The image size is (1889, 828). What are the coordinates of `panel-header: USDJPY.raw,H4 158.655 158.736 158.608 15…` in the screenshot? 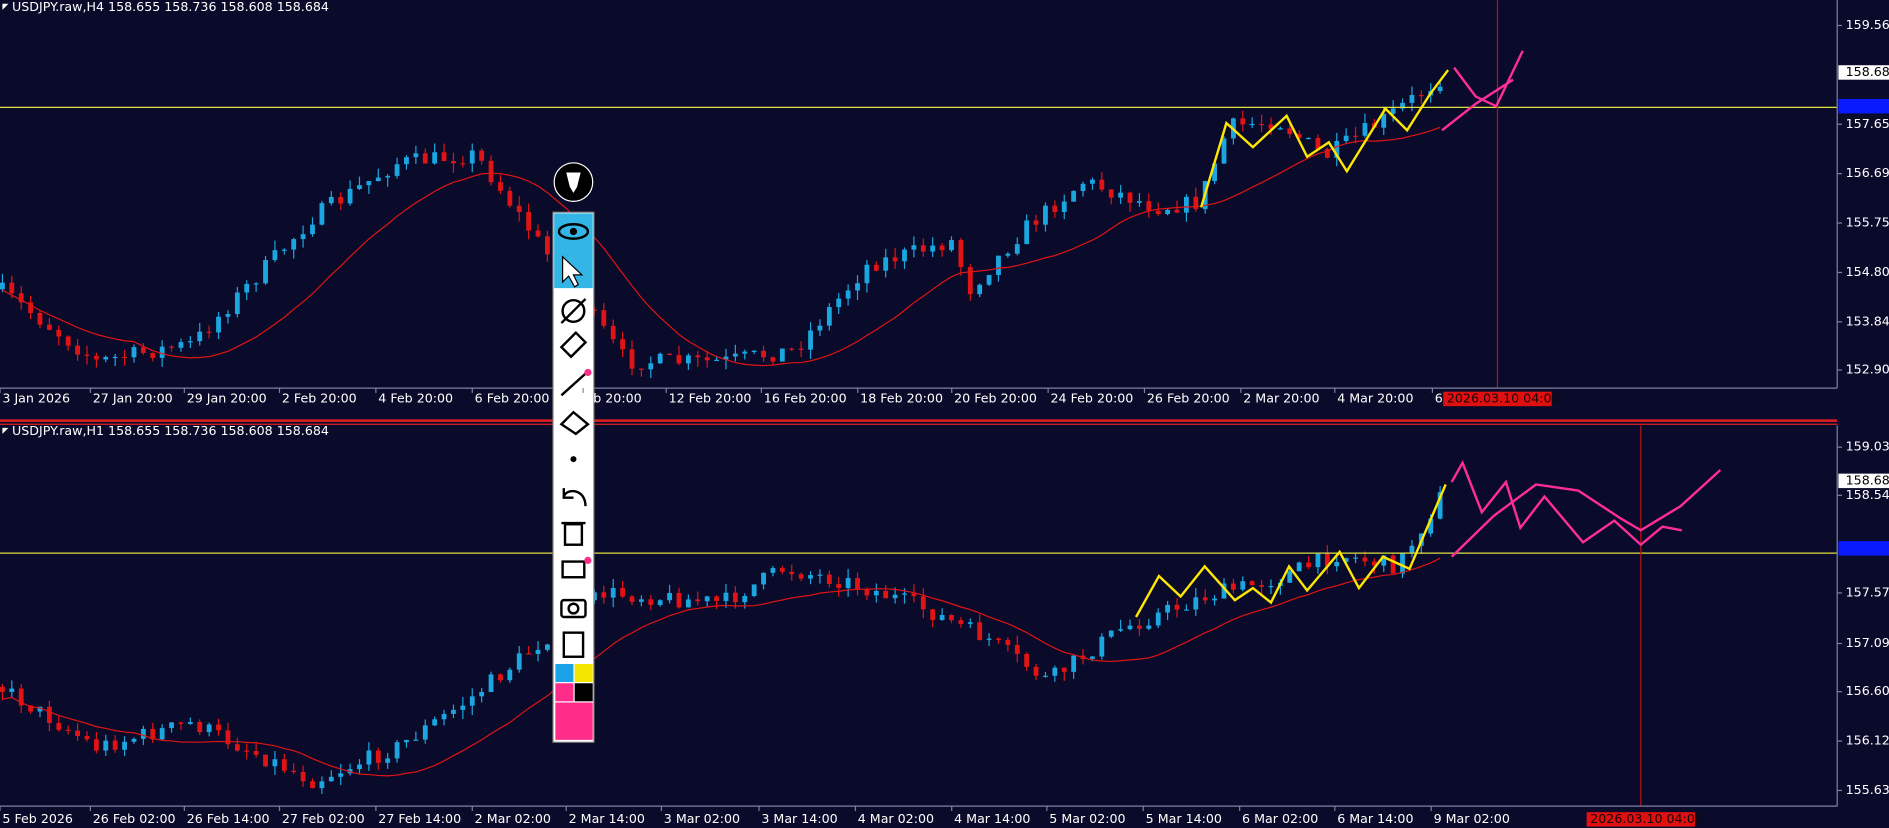 It's located at (170, 7).